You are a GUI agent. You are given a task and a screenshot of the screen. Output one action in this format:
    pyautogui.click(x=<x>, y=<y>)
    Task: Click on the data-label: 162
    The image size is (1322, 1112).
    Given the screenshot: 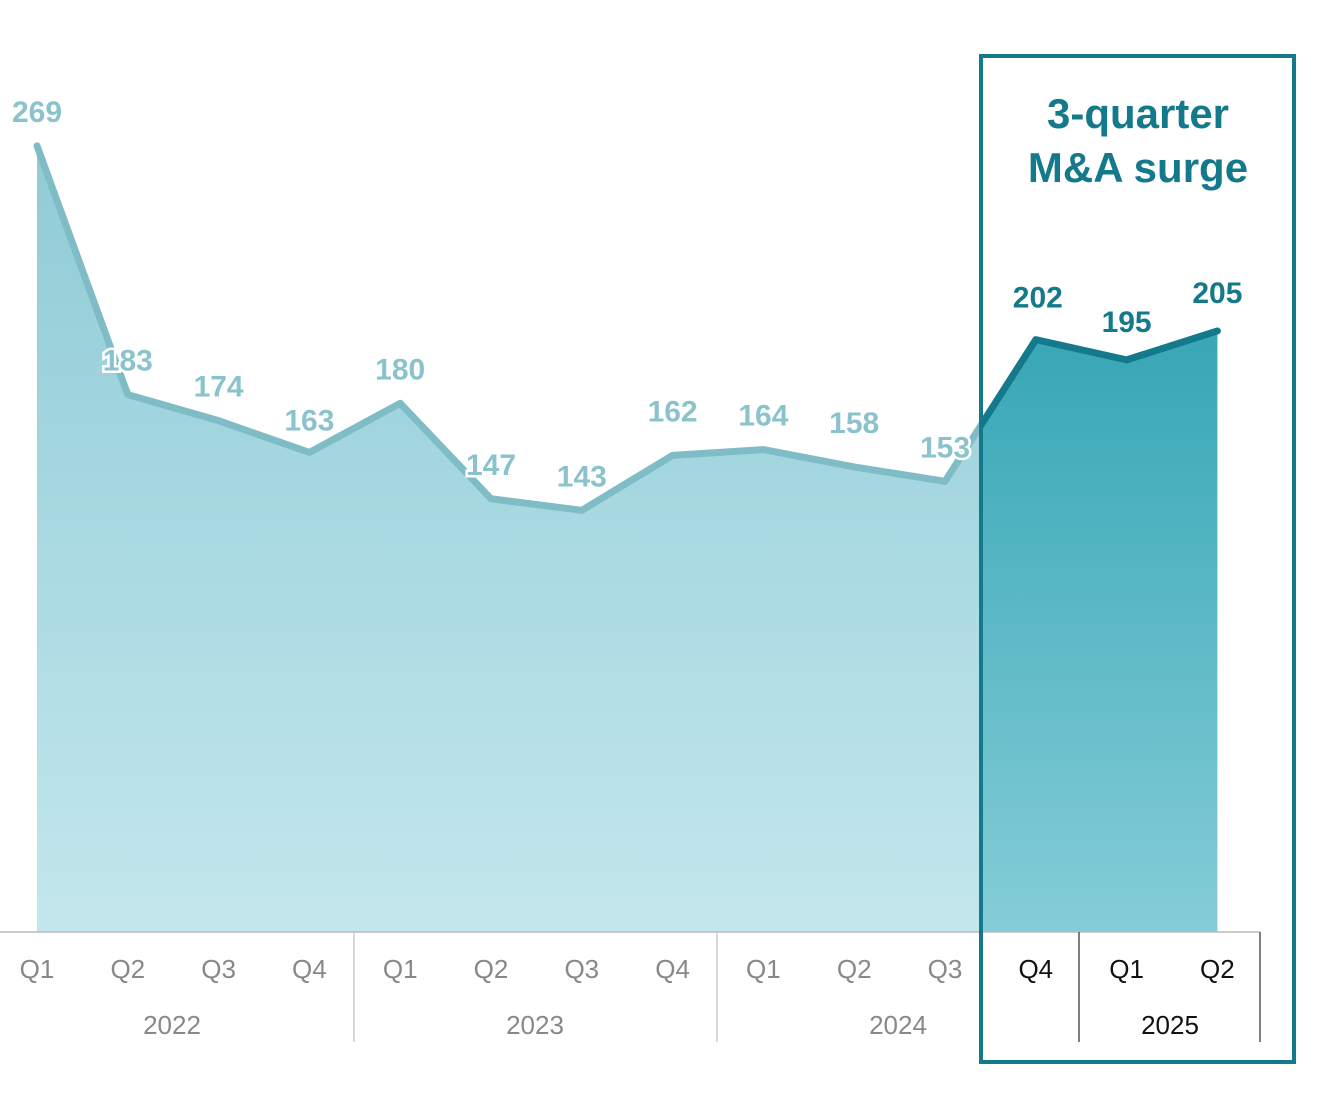 What is the action you would take?
    pyautogui.click(x=673, y=411)
    